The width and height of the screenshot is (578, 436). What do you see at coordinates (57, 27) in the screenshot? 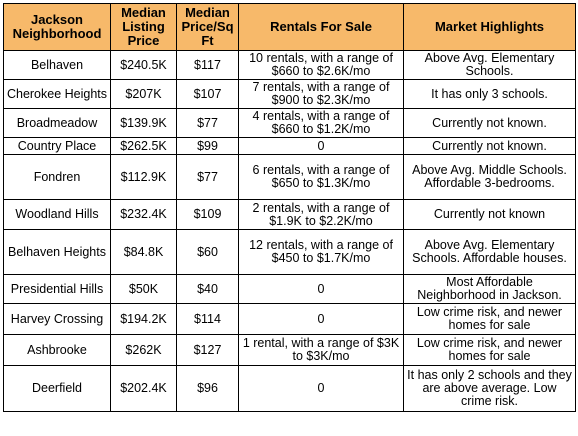
I see `header-neighborhood: Jackson Neighborhood` at bounding box center [57, 27].